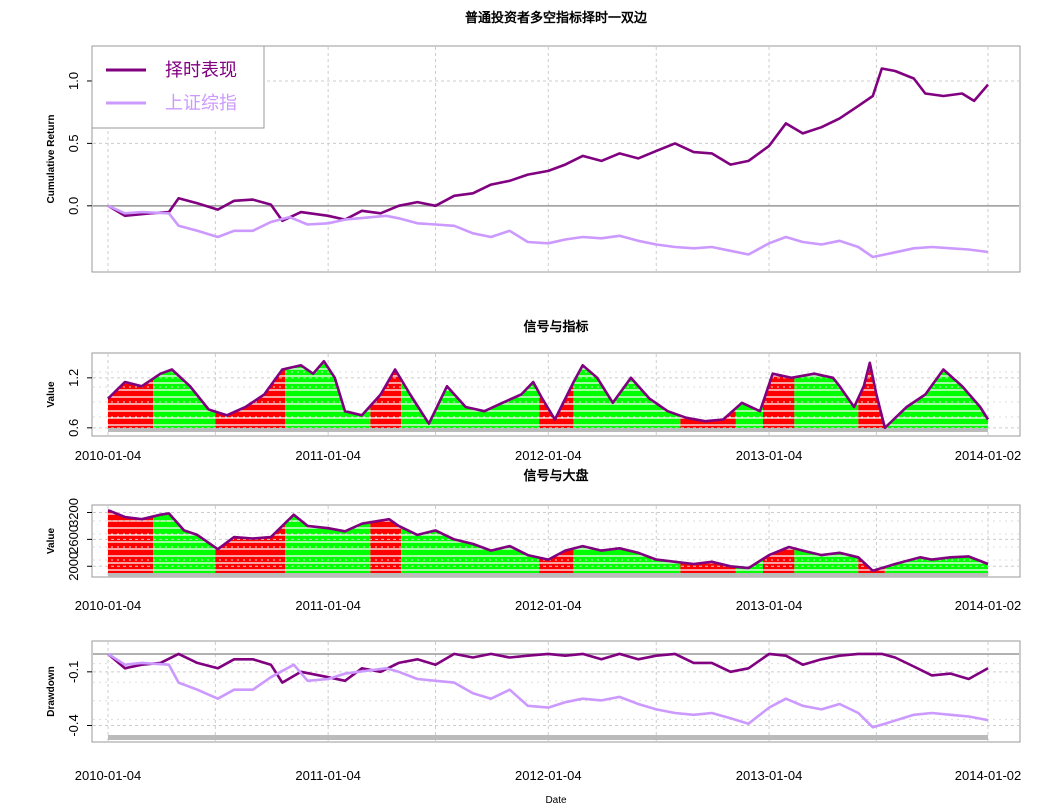 The image size is (1044, 810). I want to click on panel-2-title: 信号与指标, so click(555, 327).